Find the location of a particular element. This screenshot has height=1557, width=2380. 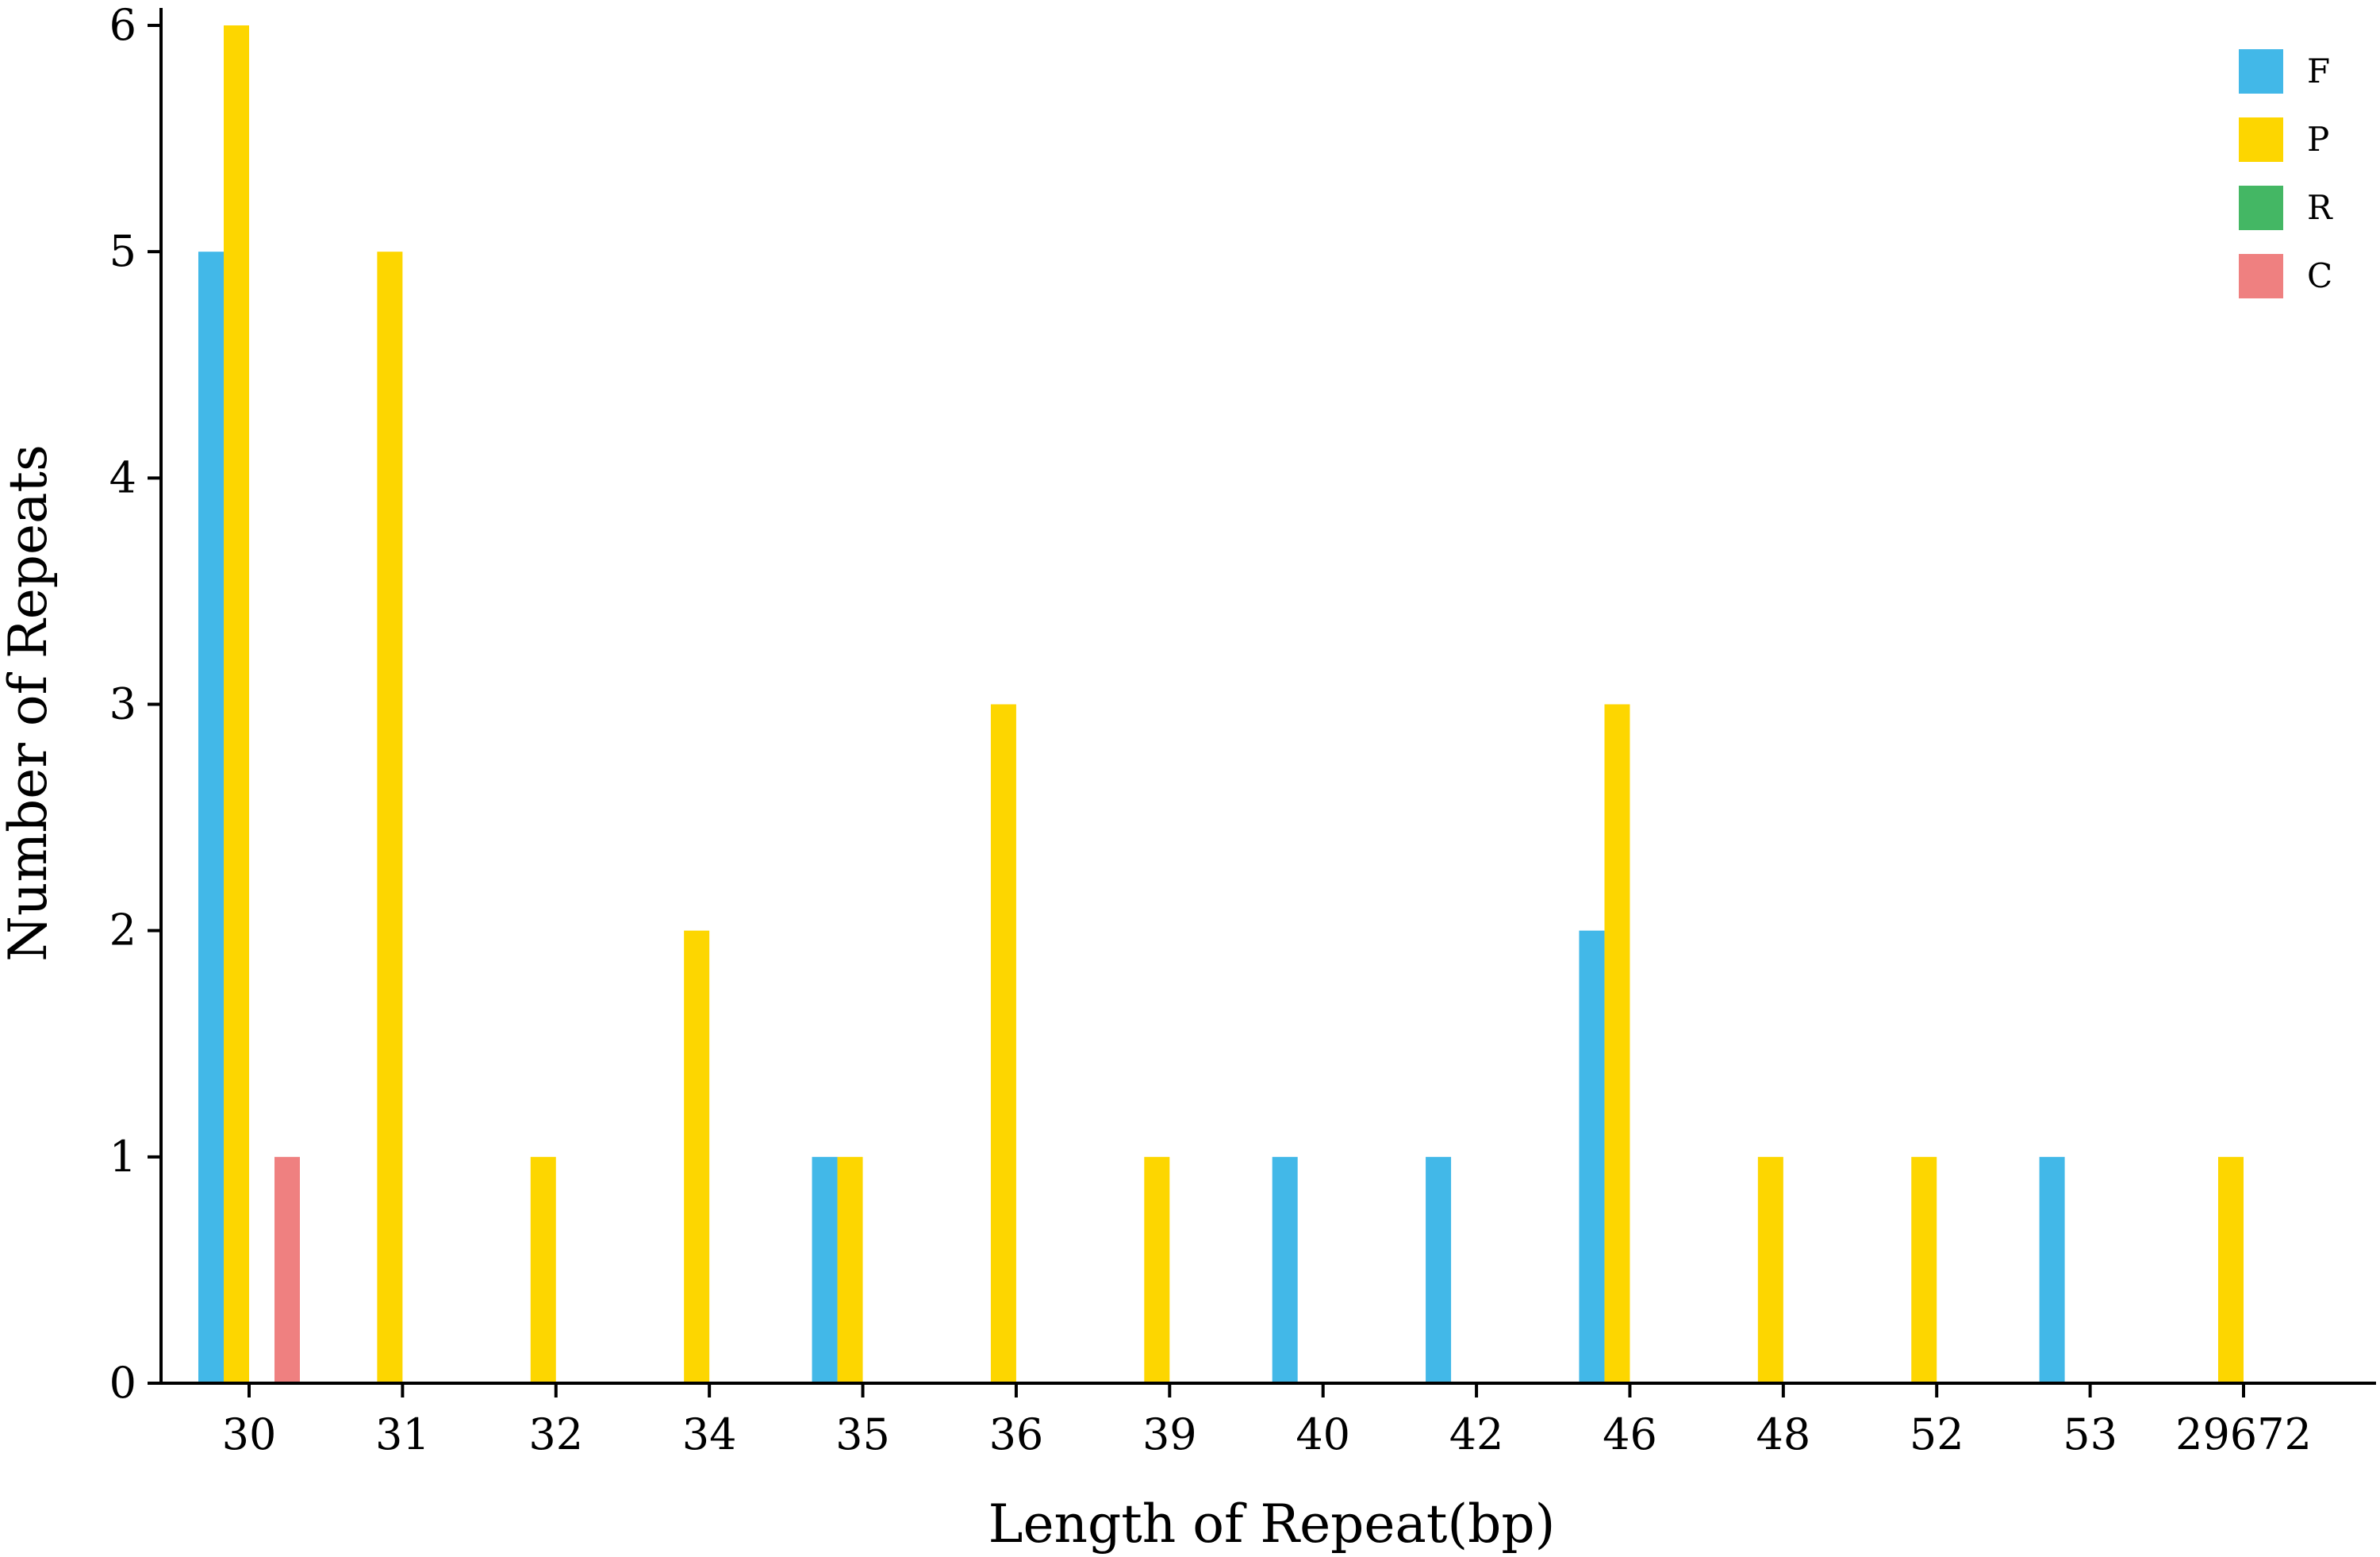

x-axis-title: Length of Repeat(bp) is located at coordinates (1272, 1524).